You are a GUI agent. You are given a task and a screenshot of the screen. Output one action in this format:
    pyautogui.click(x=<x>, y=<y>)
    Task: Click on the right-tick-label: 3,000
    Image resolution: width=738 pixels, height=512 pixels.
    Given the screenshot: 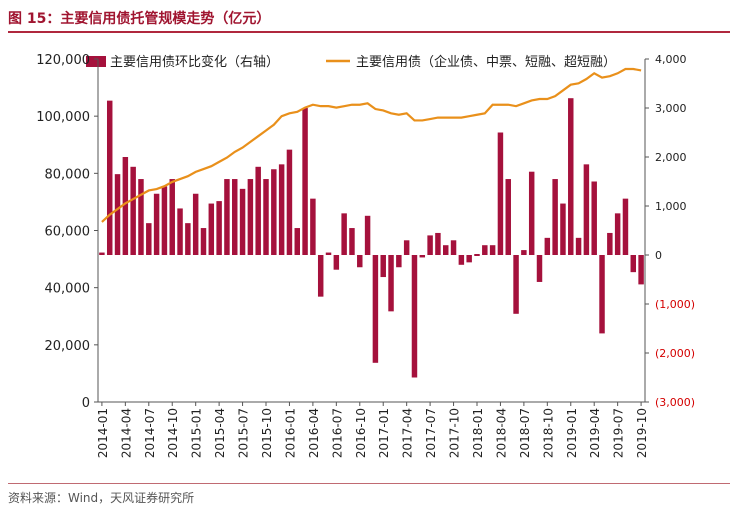 What is the action you would take?
    pyautogui.click(x=671, y=108)
    